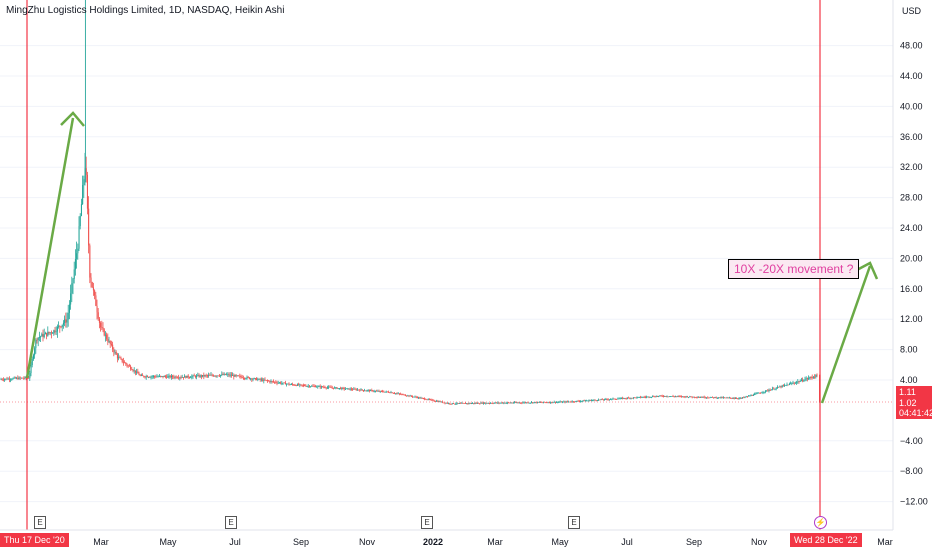  Describe the element at coordinates (794, 269) in the screenshot. I see `movement-annotation: 10X -20X movement ?` at that location.